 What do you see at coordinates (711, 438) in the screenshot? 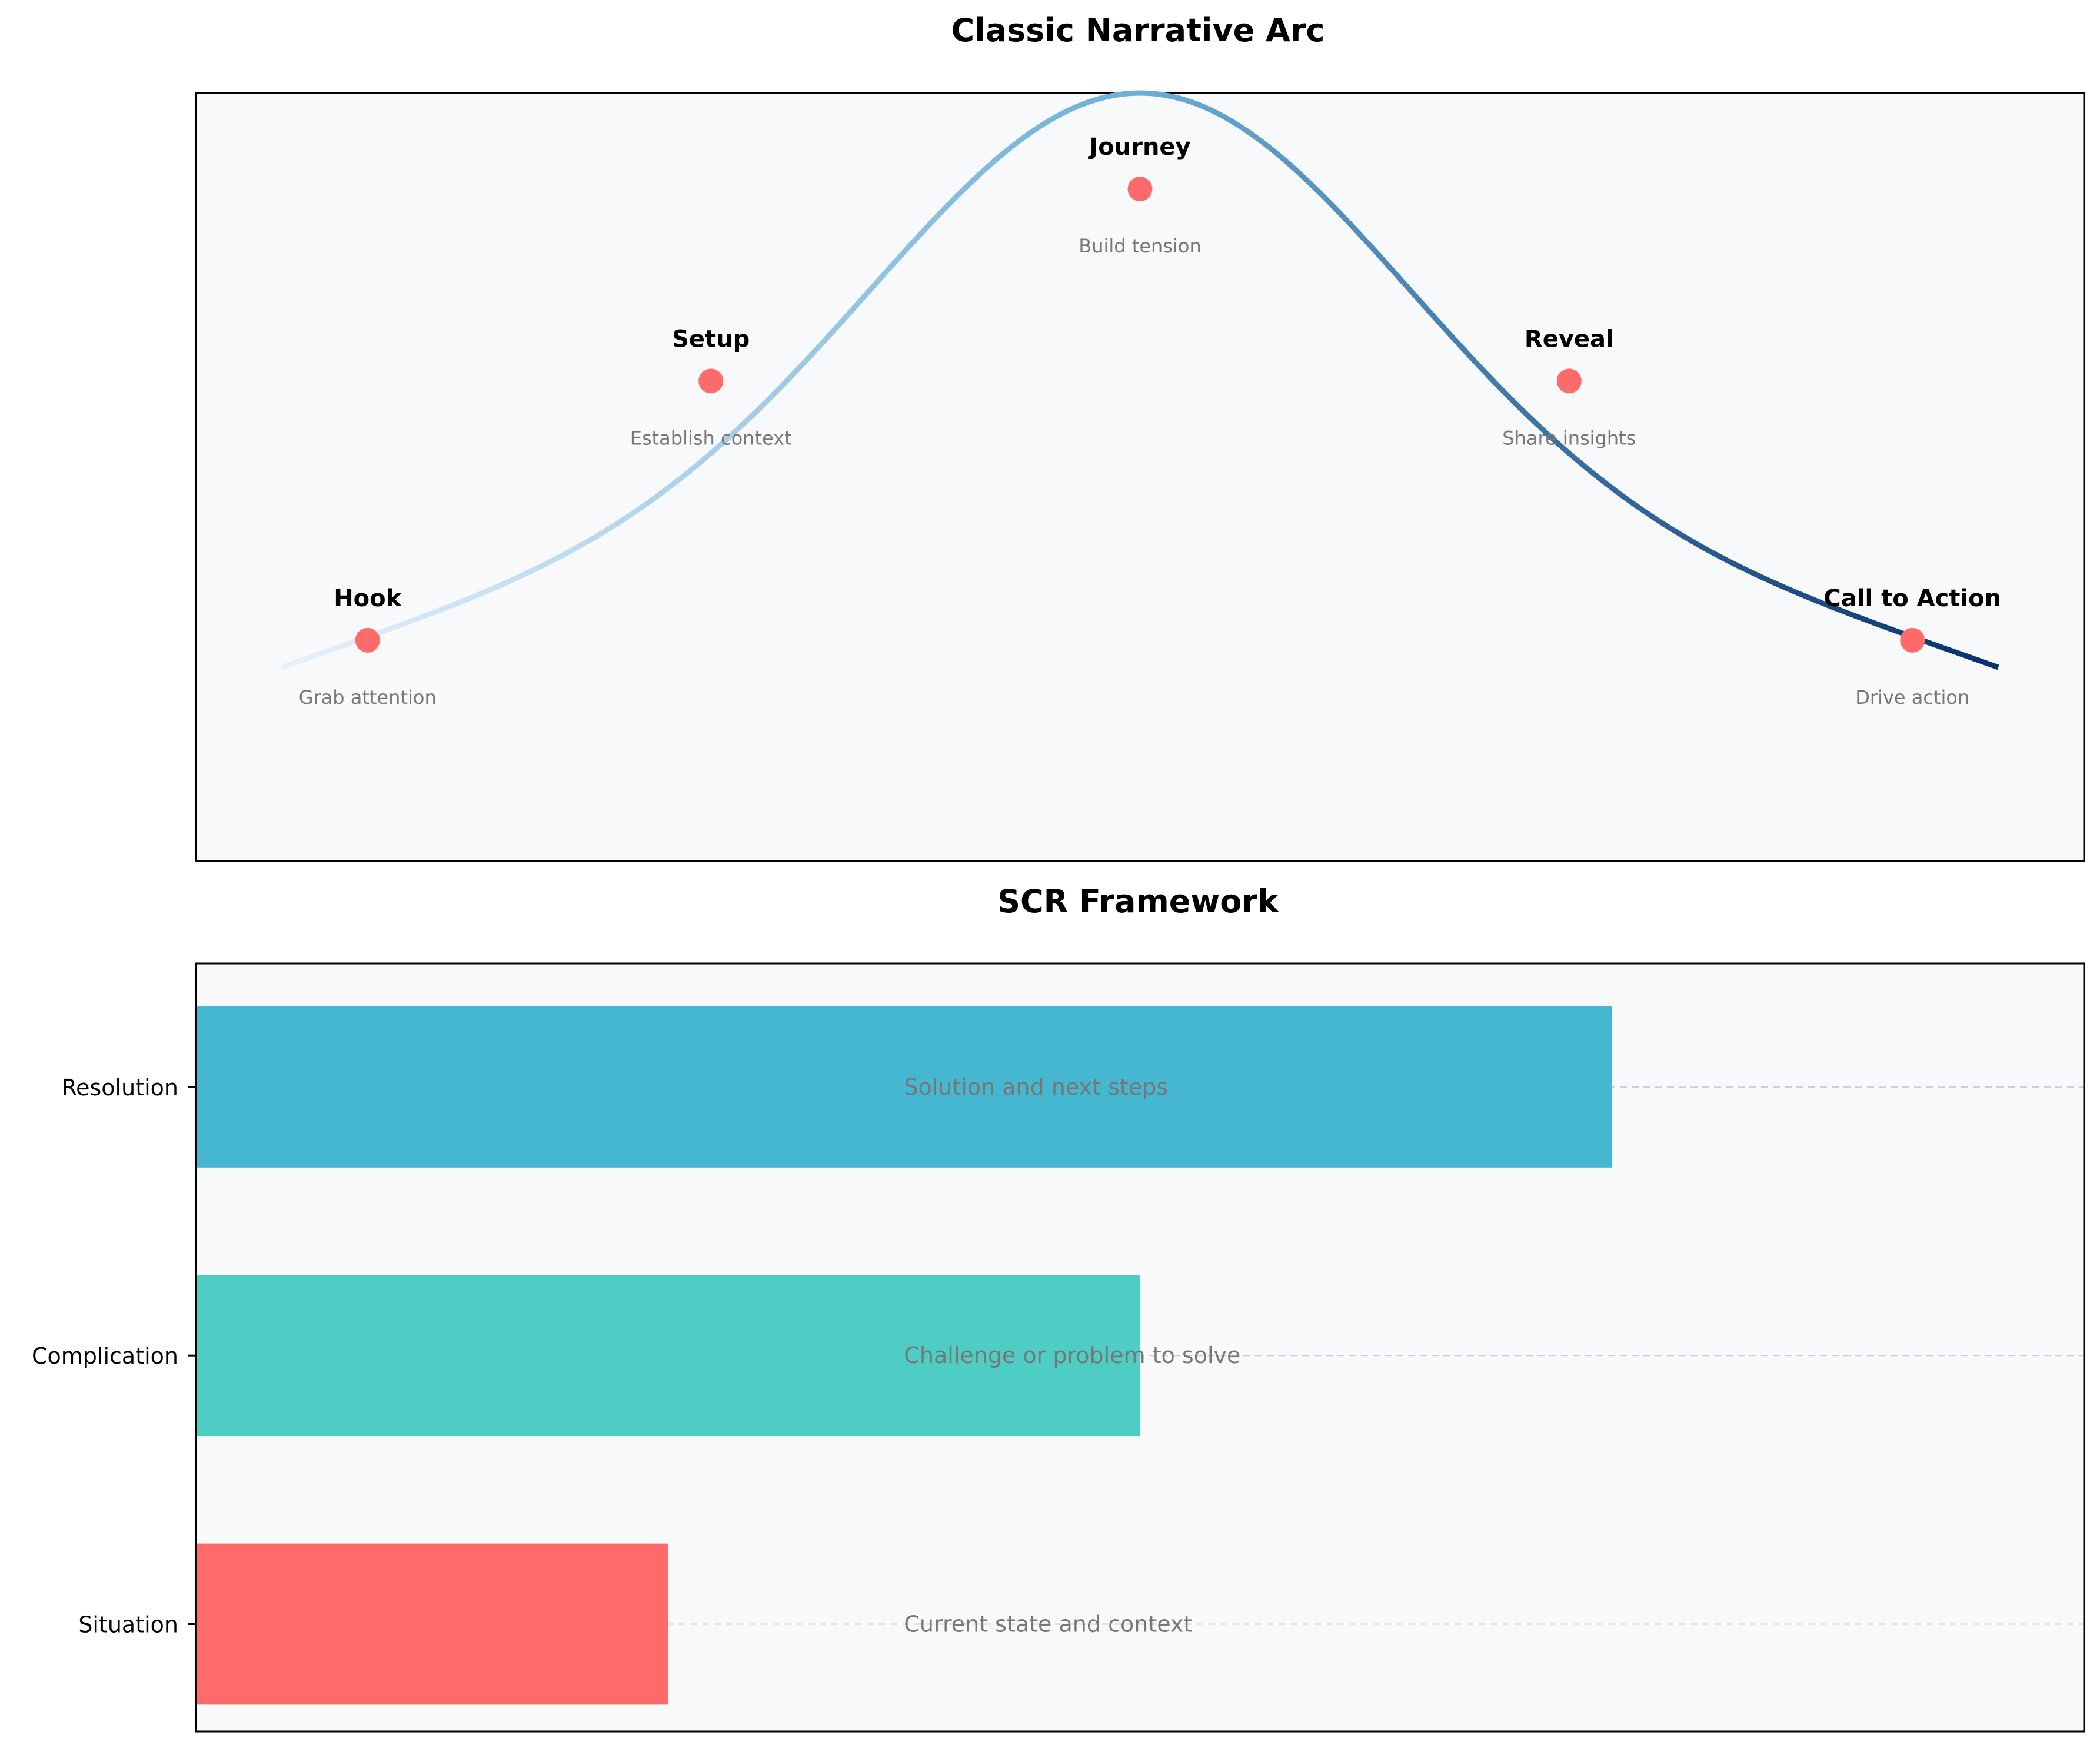
I see `arc-point-description-1: Establish context` at bounding box center [711, 438].